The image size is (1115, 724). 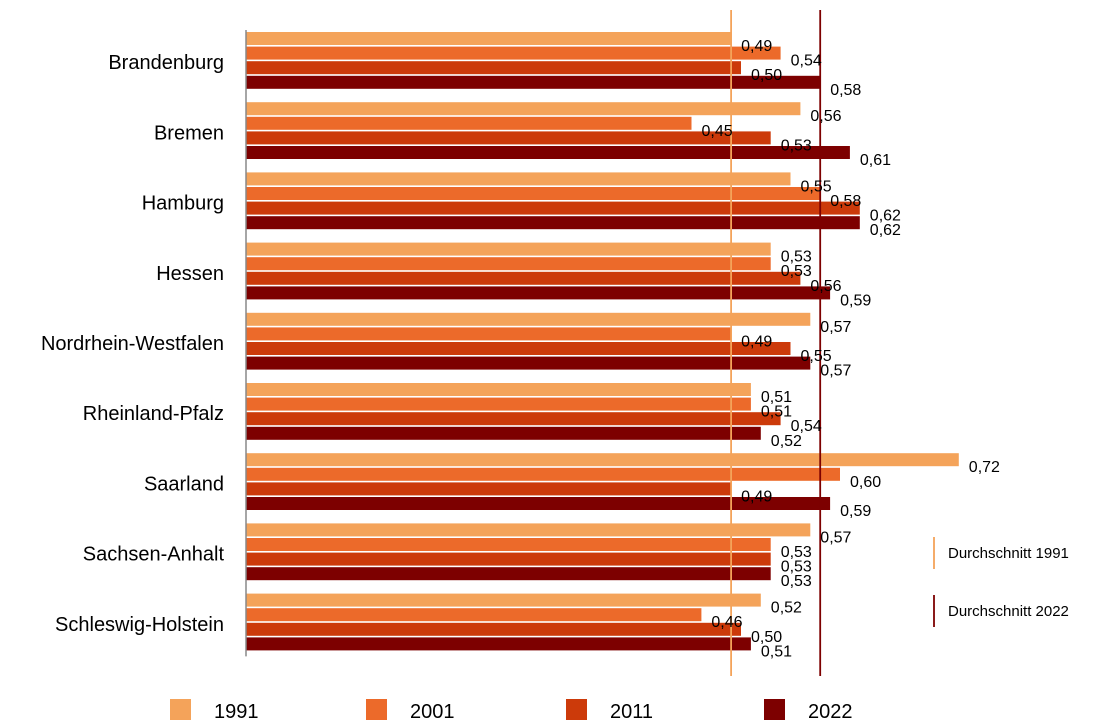 What do you see at coordinates (139, 625) in the screenshot?
I see `category-label: Schleswig-Holstein` at bounding box center [139, 625].